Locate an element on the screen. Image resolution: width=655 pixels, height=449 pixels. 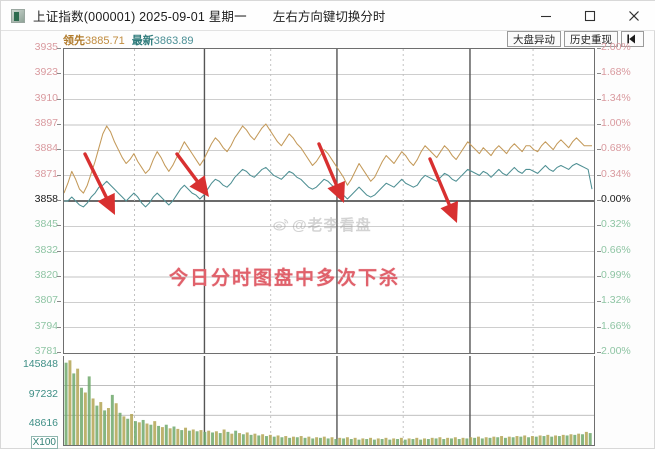
keyboard-hint: 左右方向键切换分时 is located at coordinates (329, 17).